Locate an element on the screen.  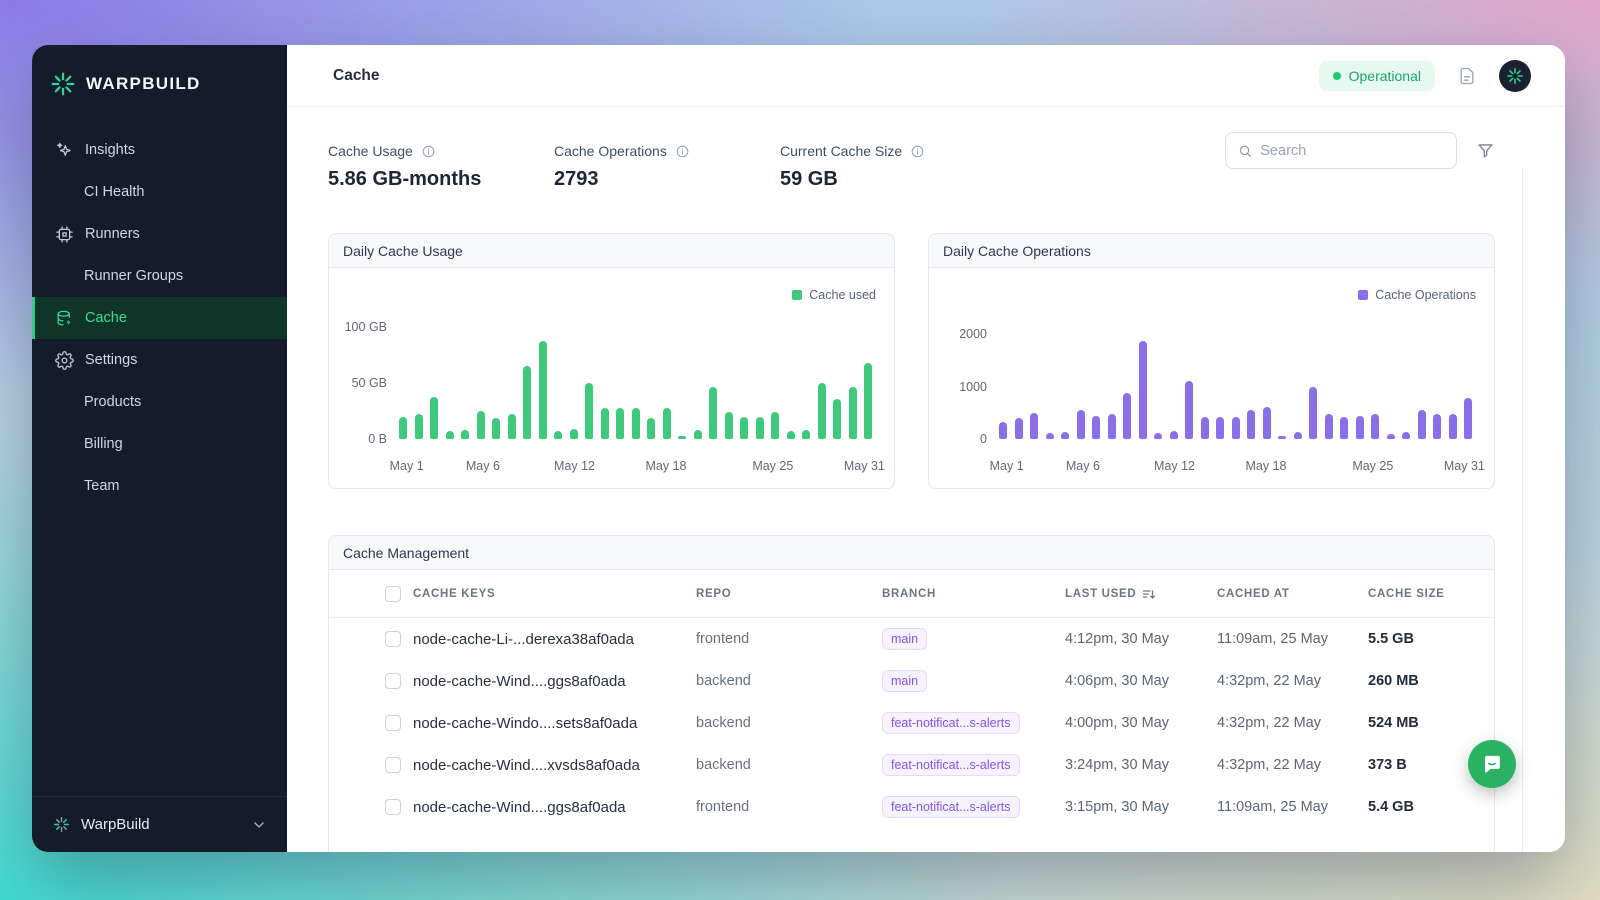
scrollbar-track is located at coordinates (1522, 510).